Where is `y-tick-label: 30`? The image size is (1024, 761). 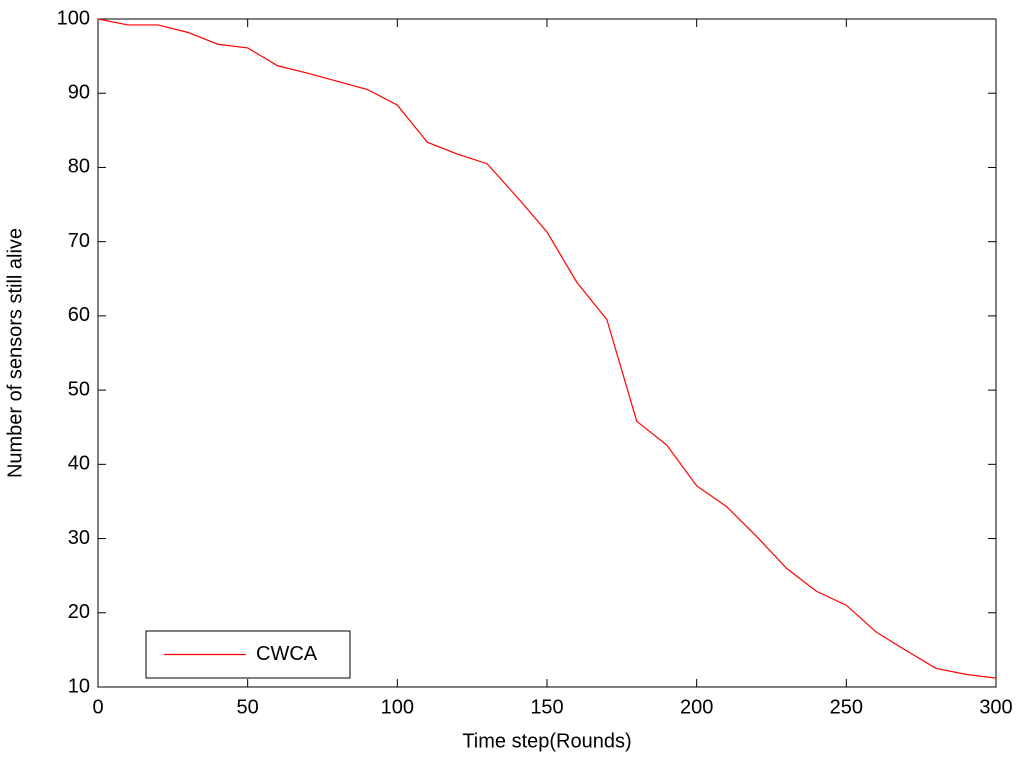 y-tick-label: 30 is located at coordinates (79, 538).